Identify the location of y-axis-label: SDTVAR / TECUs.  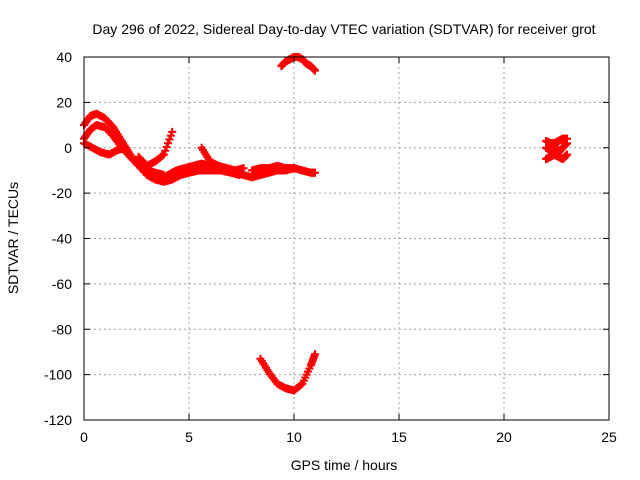
(13, 238).